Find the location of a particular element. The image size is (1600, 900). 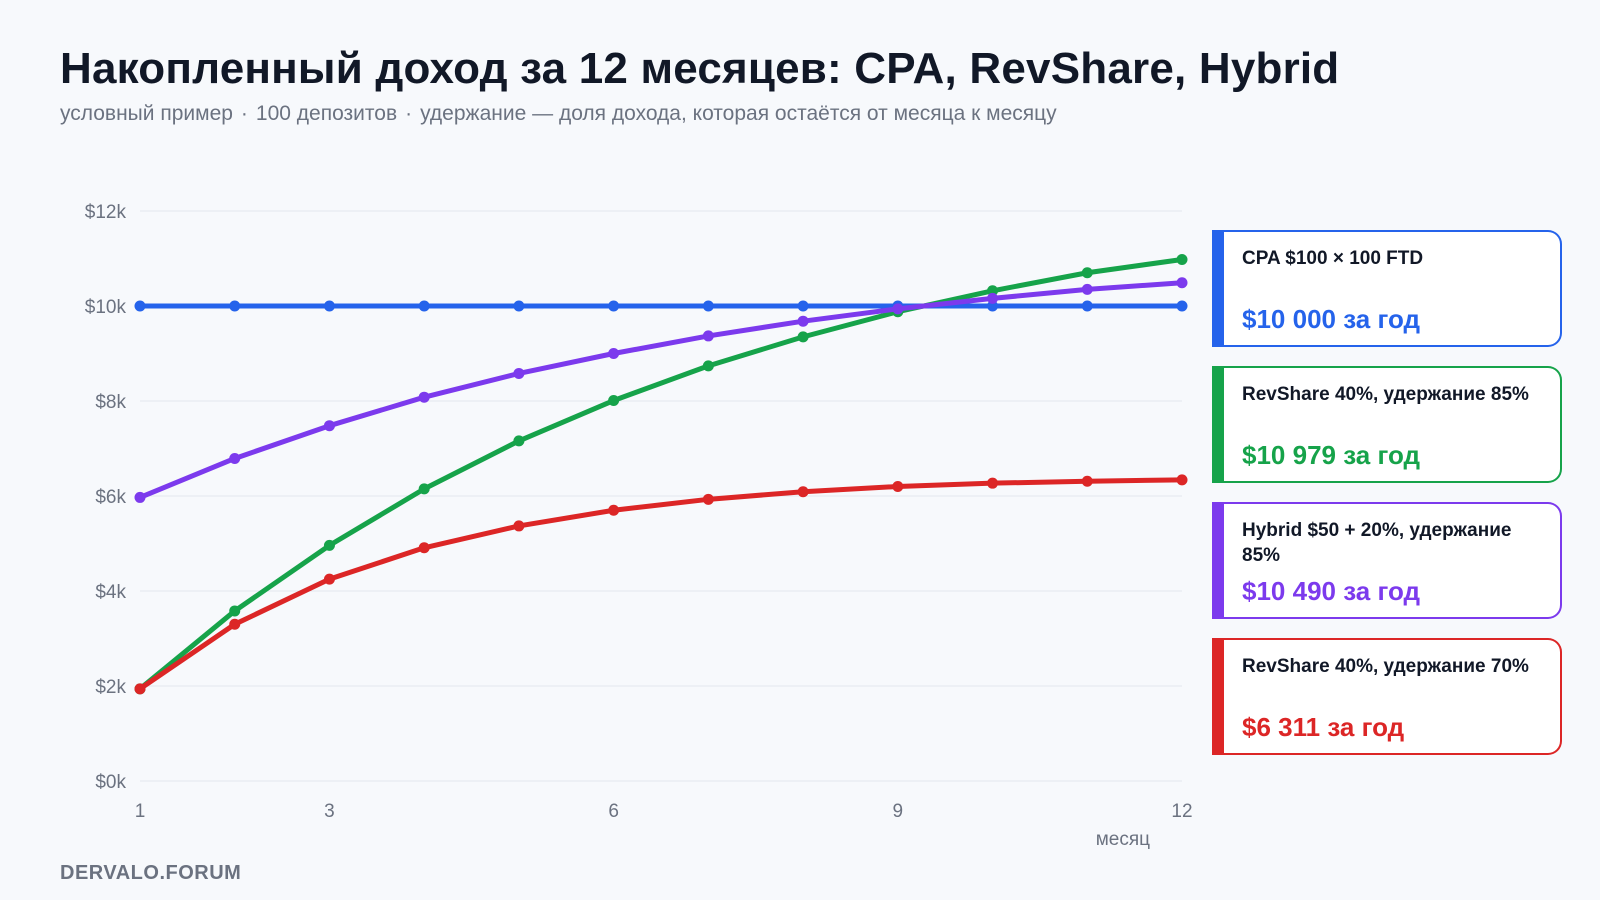

x-tick-label: 6 is located at coordinates (613, 811).